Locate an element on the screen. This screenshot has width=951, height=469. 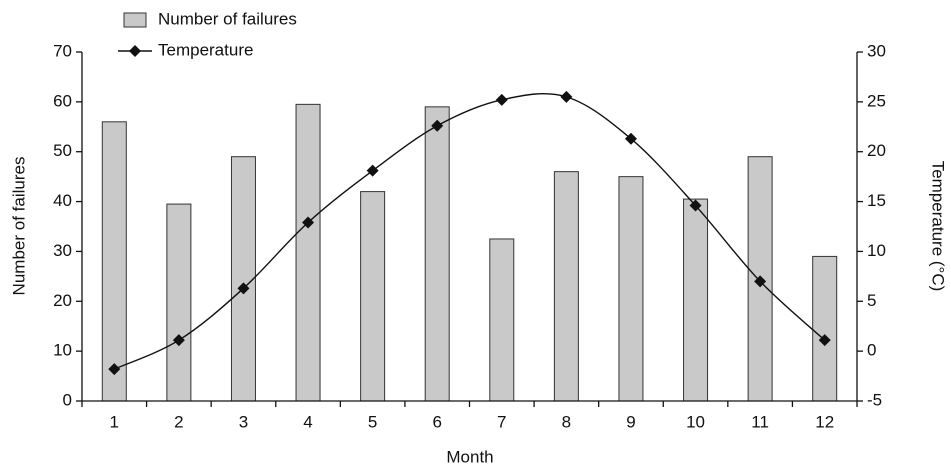
y2-tick-label: -5 is located at coordinates (874, 399).